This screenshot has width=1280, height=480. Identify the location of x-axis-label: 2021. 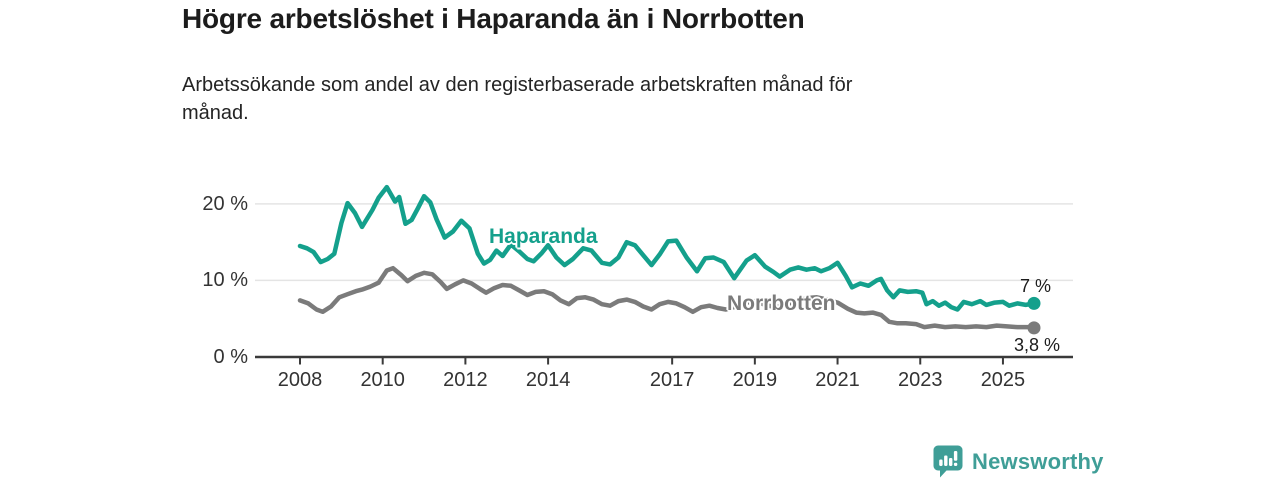
(837, 380).